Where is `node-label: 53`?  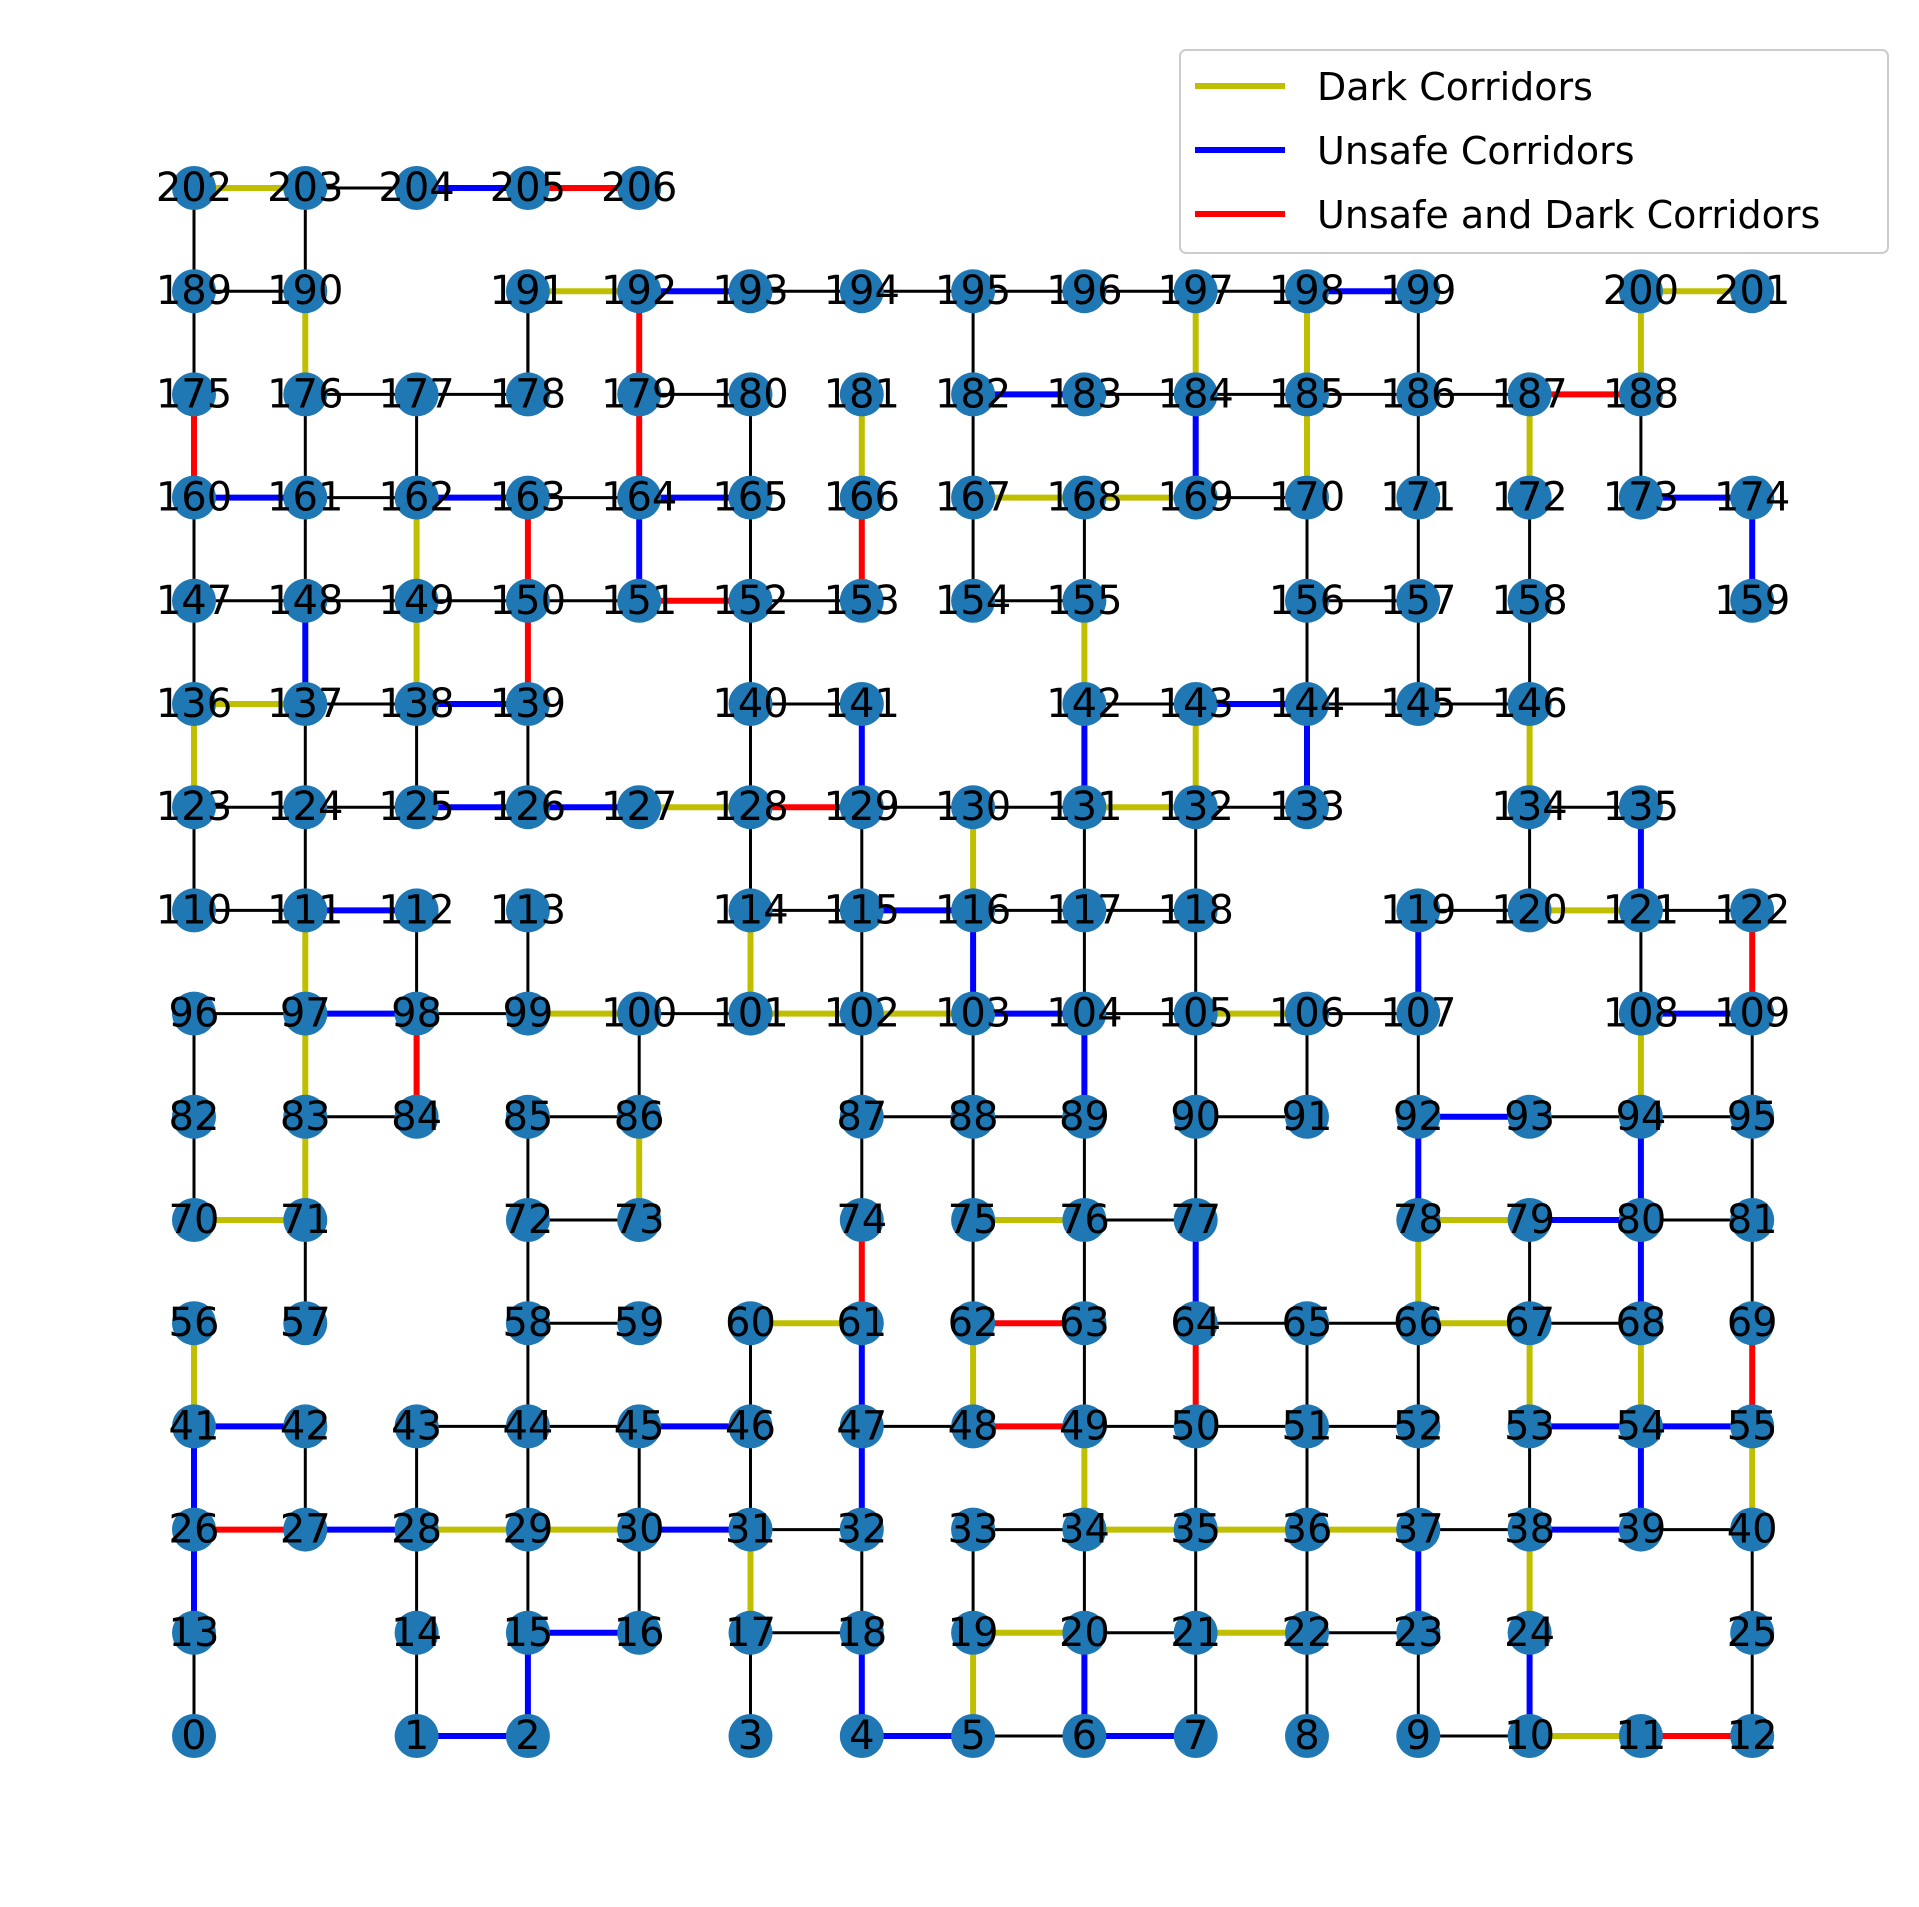
node-label: 53 is located at coordinates (1529, 1426).